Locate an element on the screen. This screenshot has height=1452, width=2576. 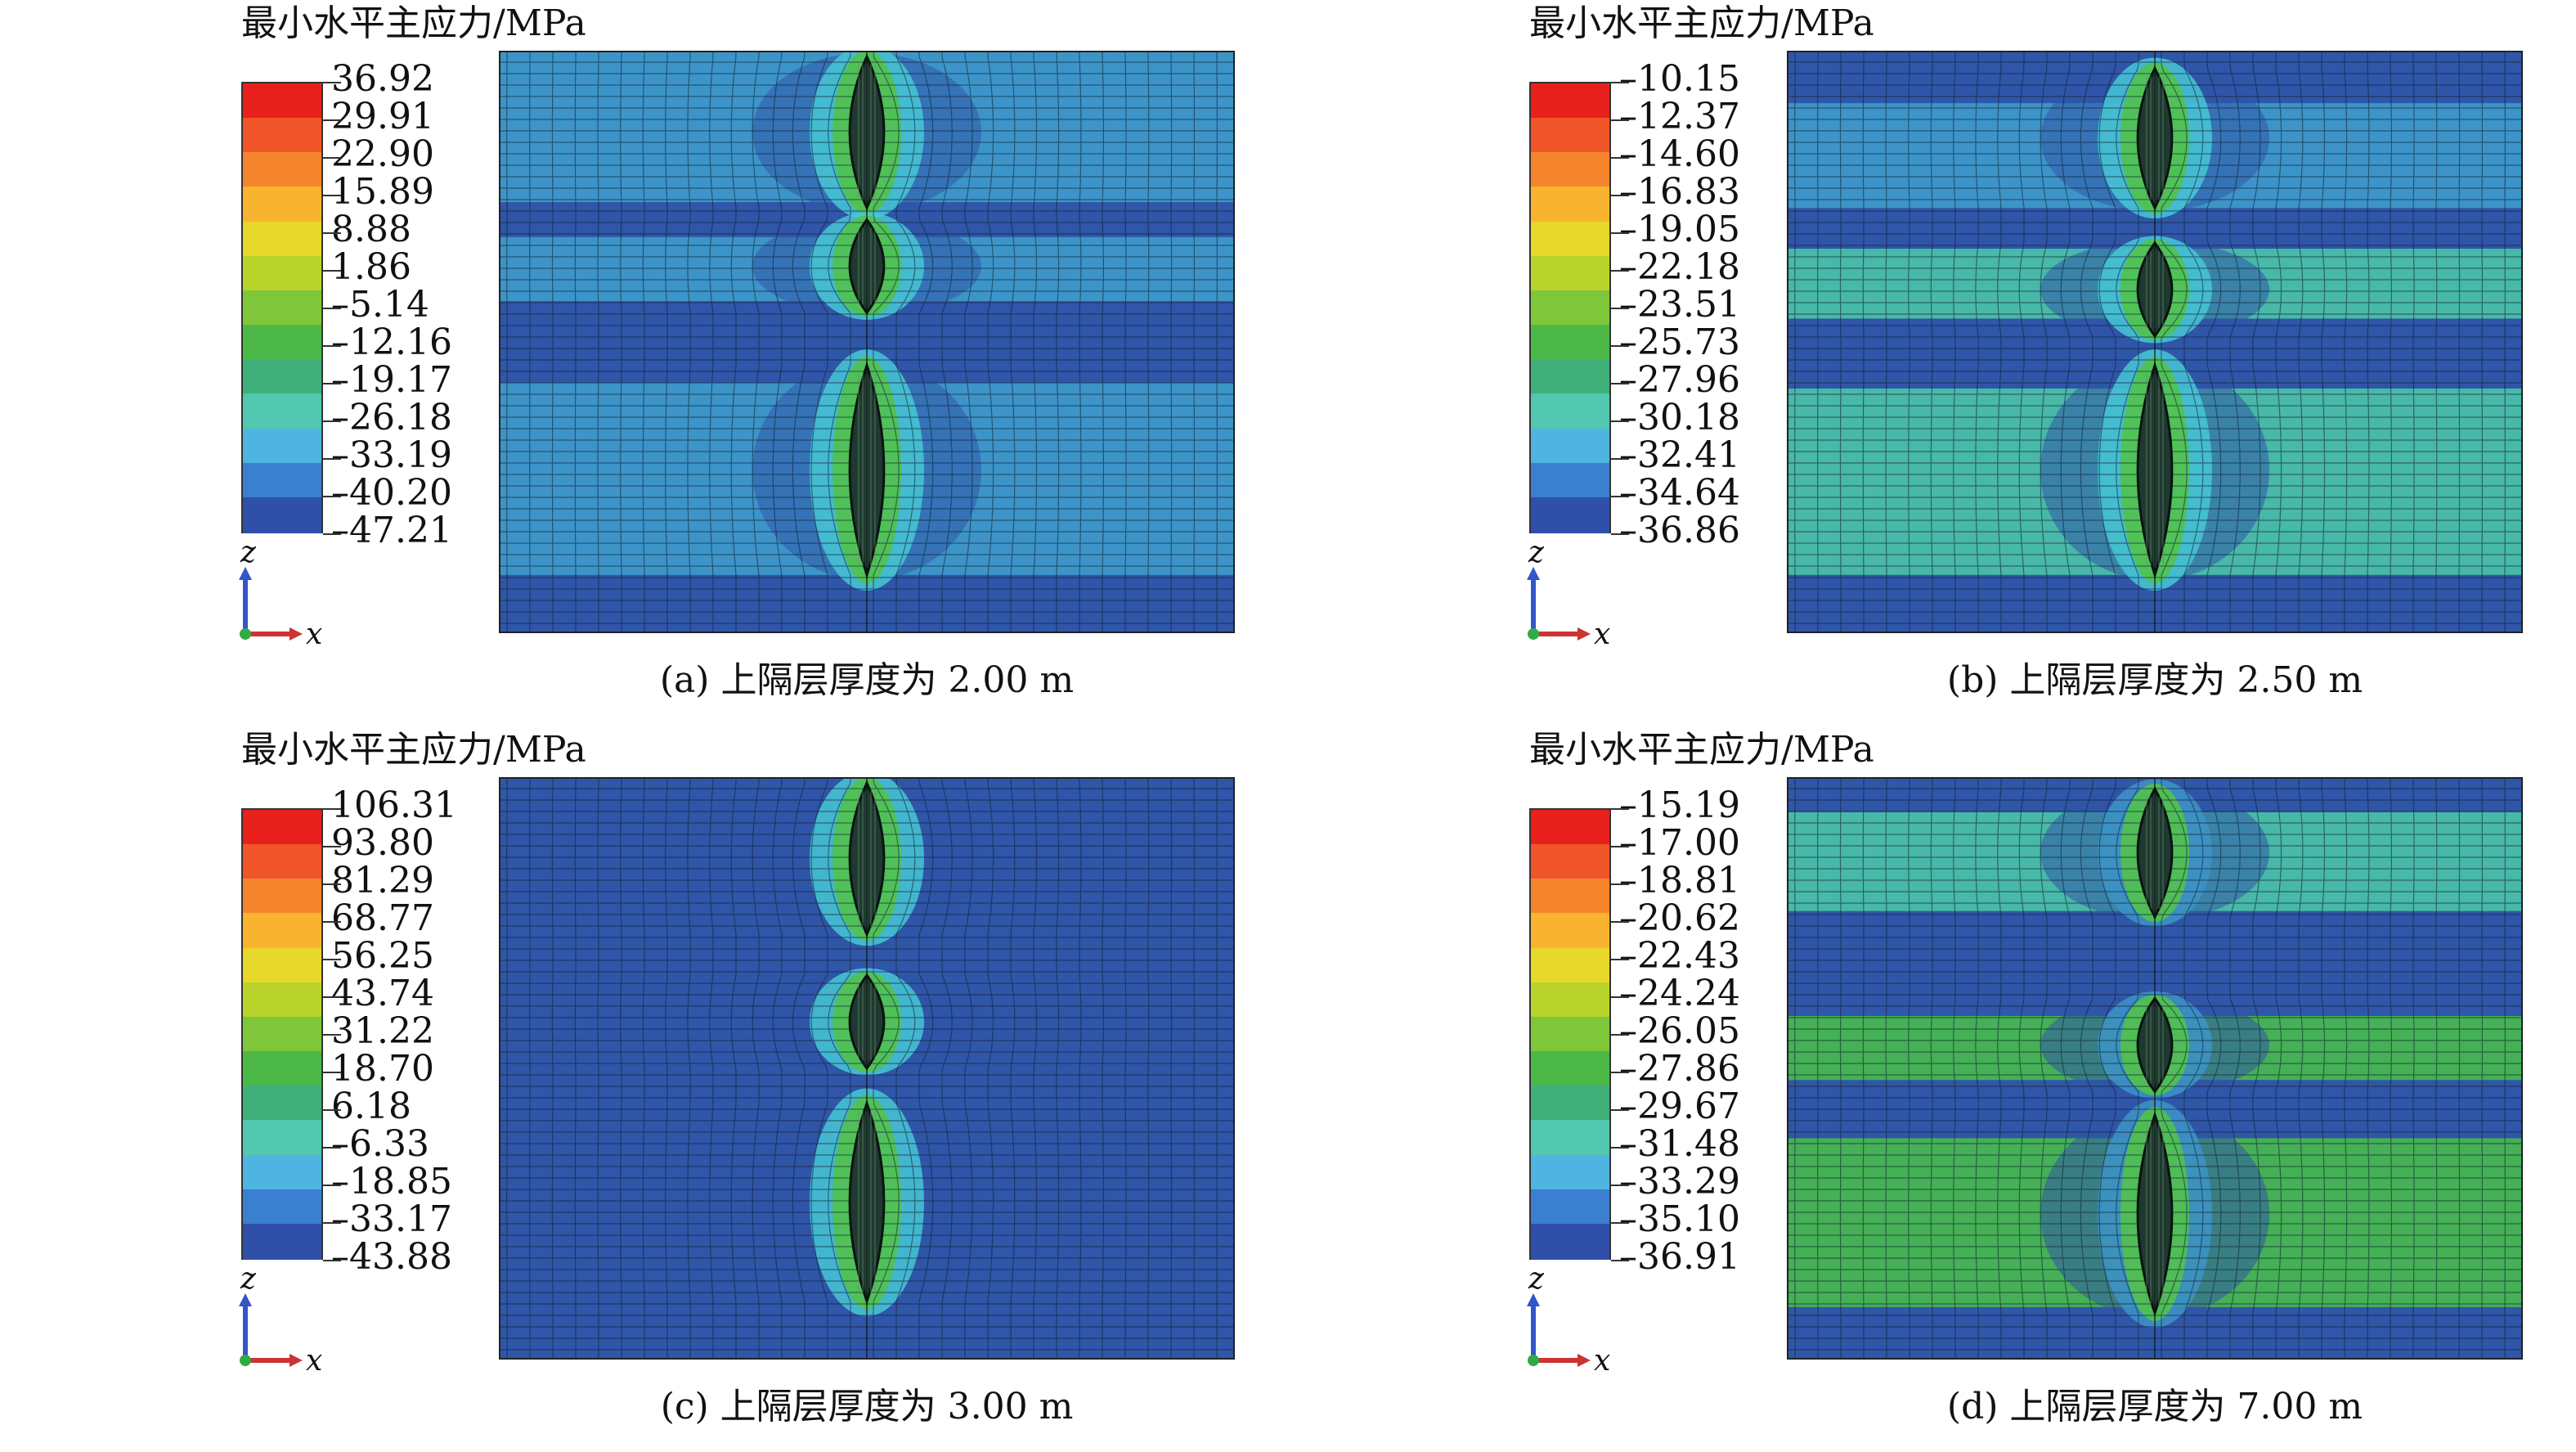
legend-value: –30.18 is located at coordinates (1679, 417).